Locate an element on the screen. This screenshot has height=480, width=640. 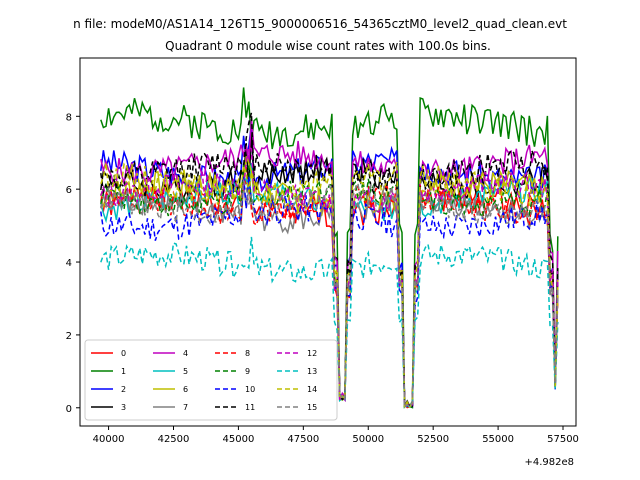
y-tick-label: 2 is located at coordinates (69, 336).